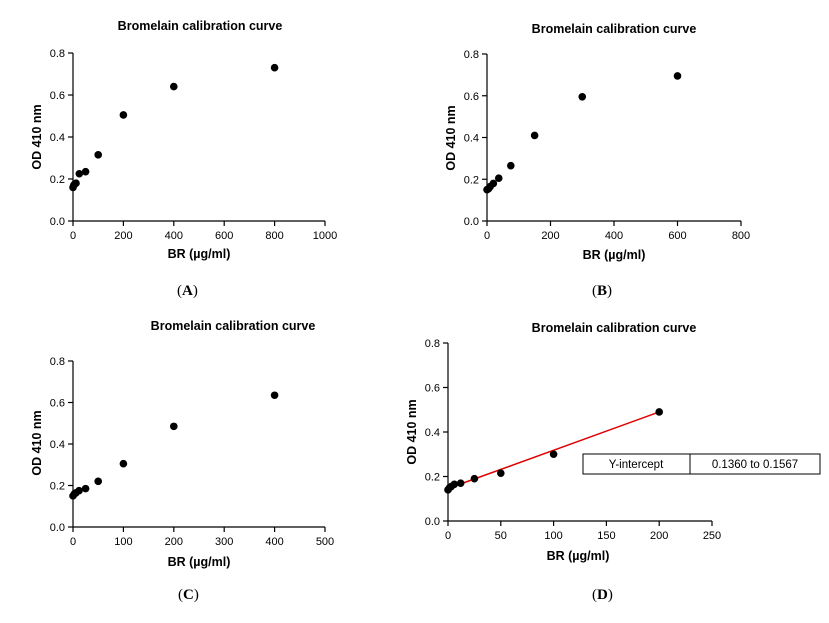 This screenshot has height=623, width=829. I want to click on regression-line, so click(553, 450).